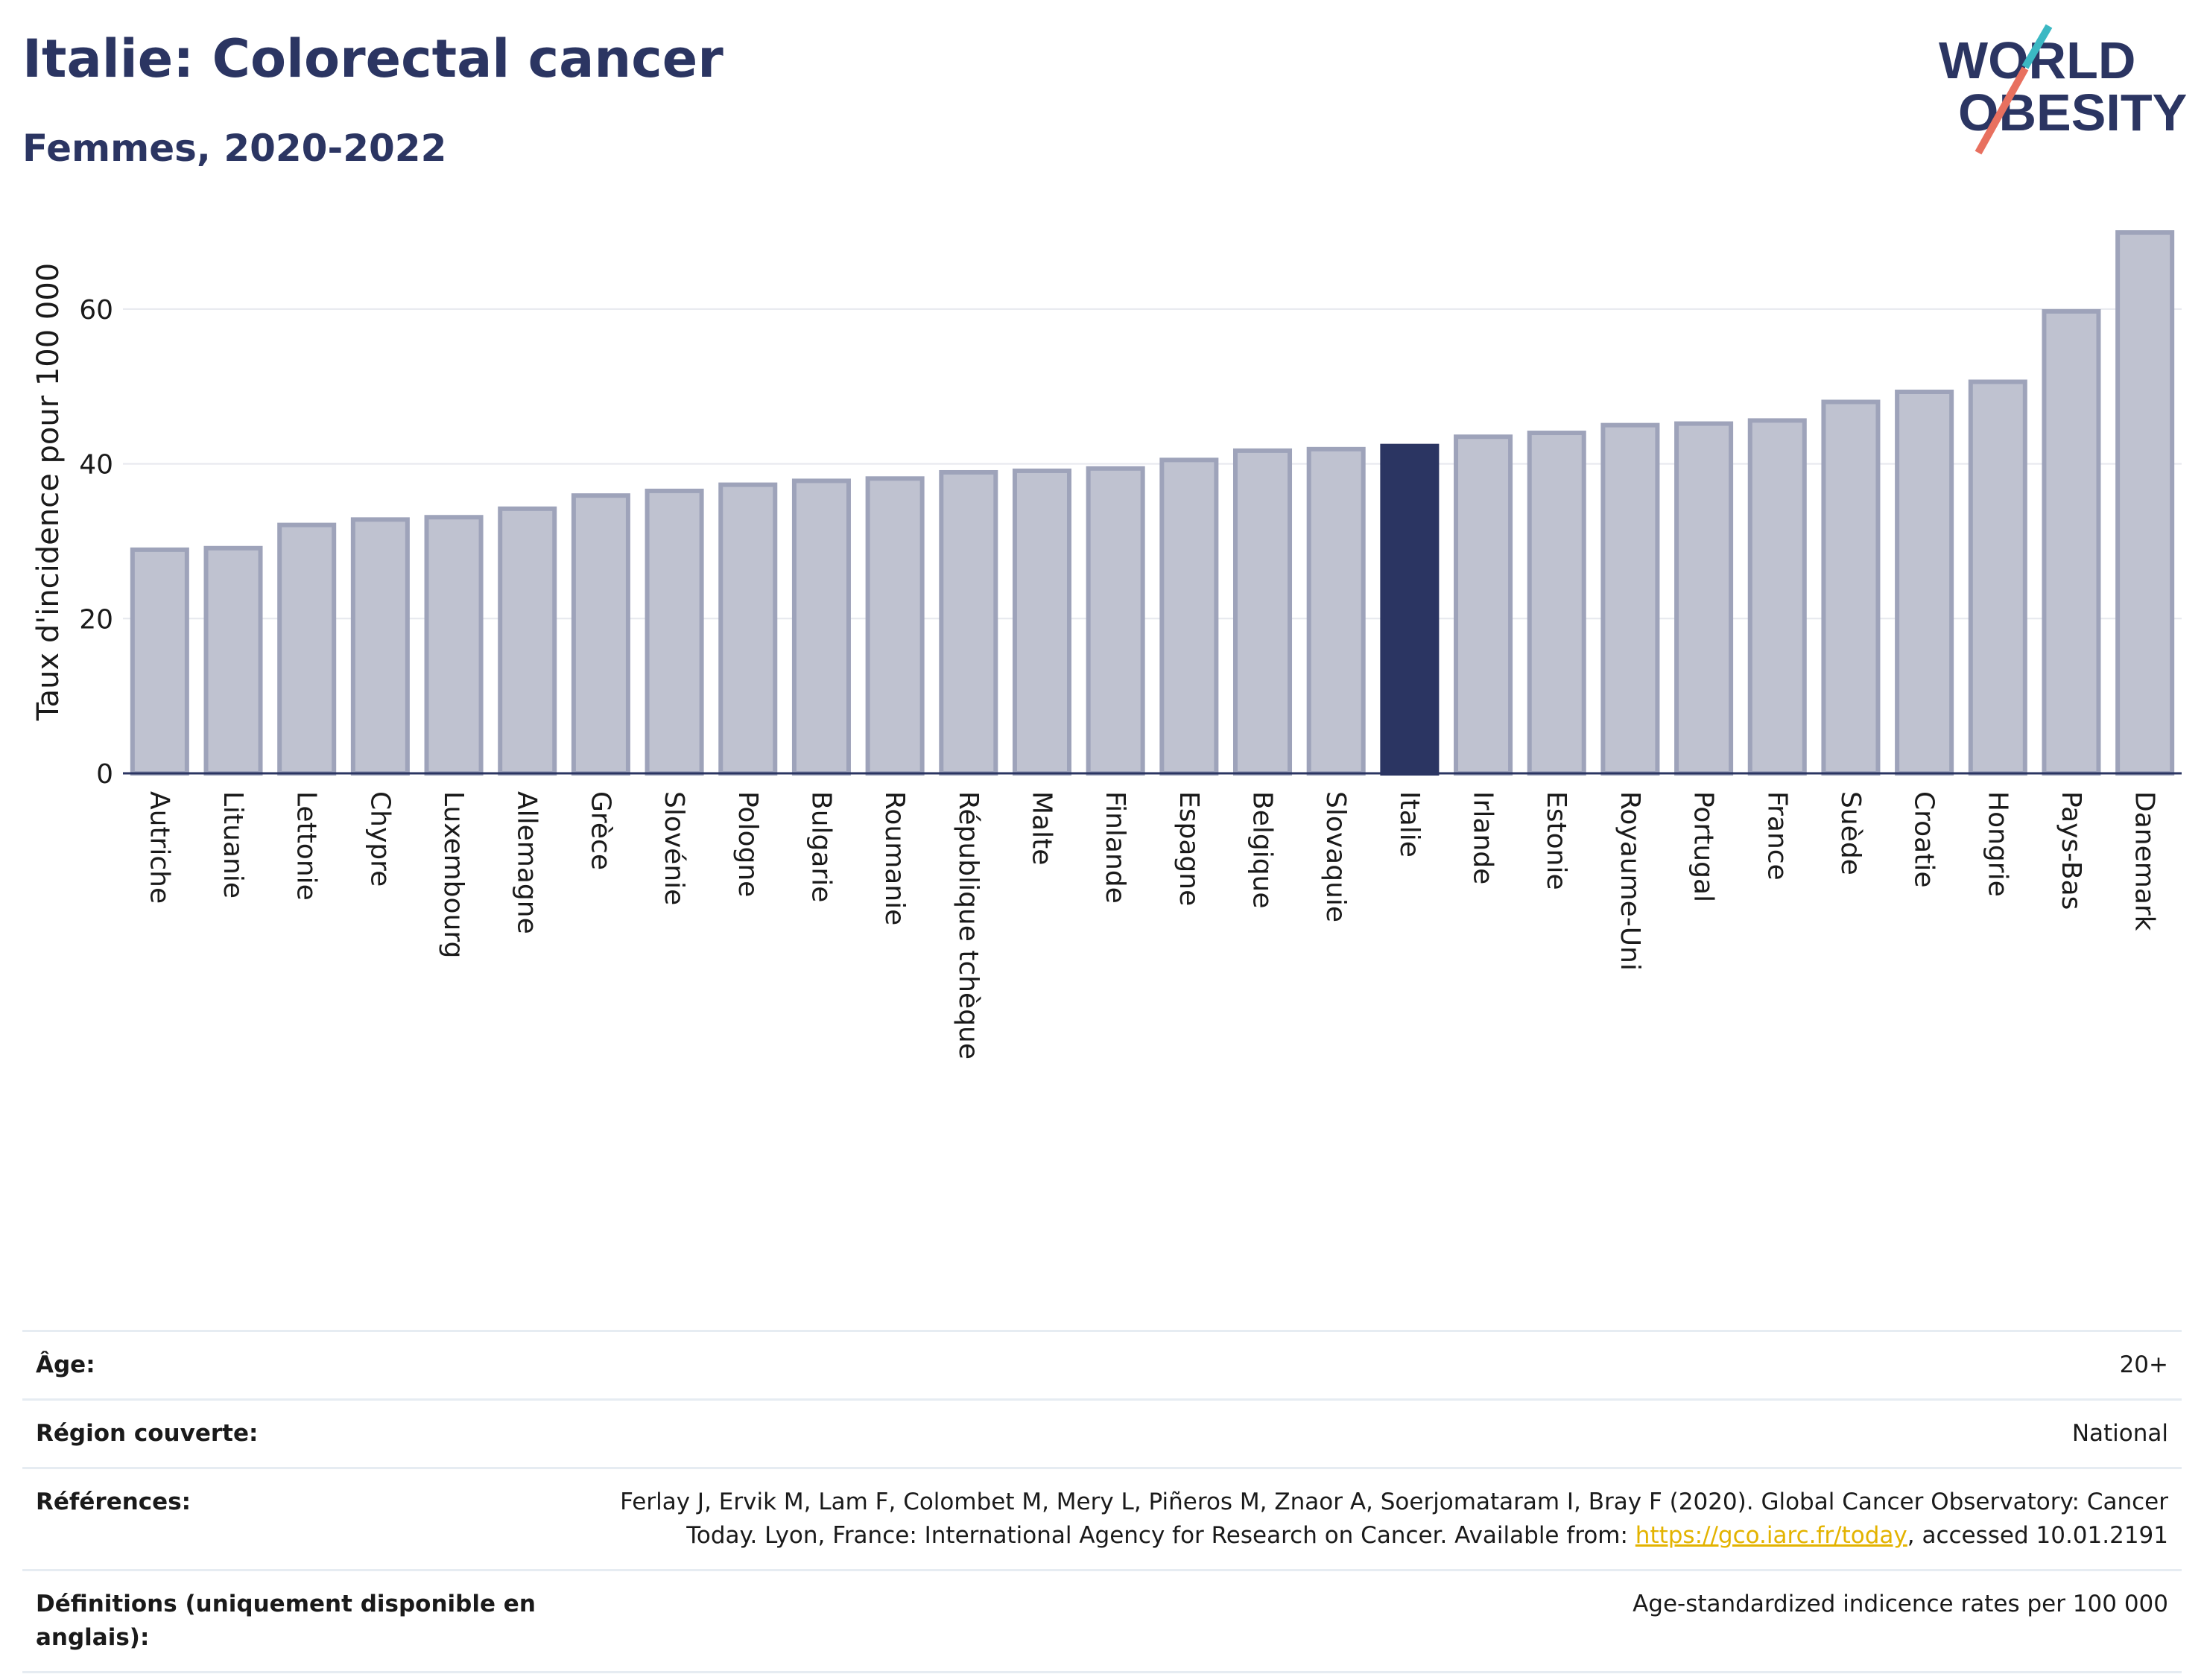 The image size is (2204, 1680). I want to click on x-tick-label: Portugal, so click(1703, 846).